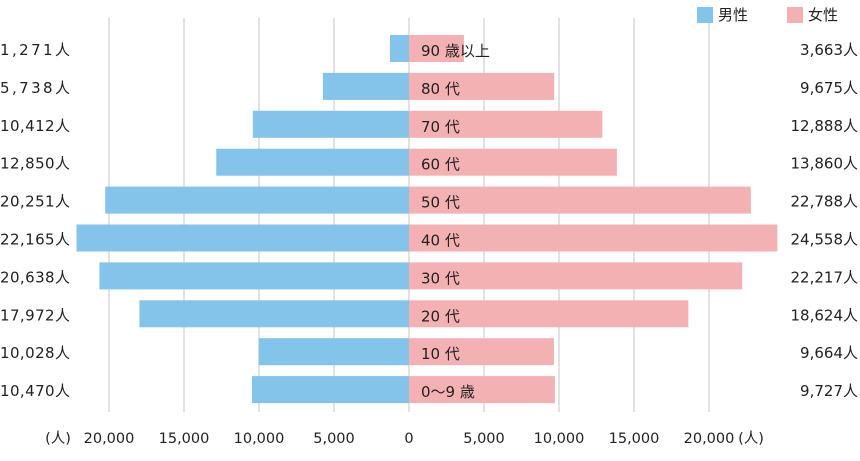 The width and height of the screenshot is (860, 461). I want to click on x-tick-left-0: 20,000, so click(109, 439).